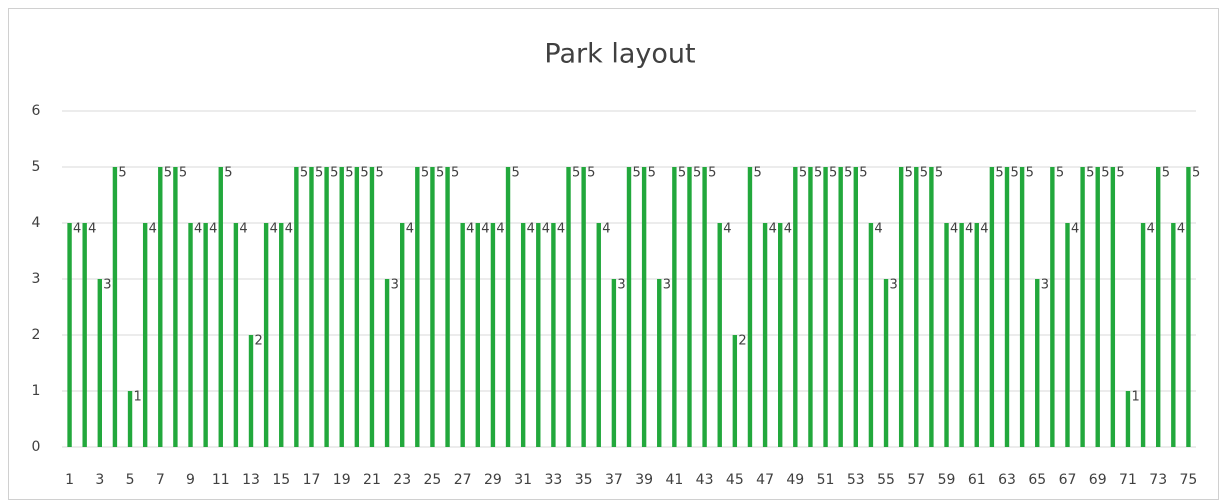 This screenshot has width=1228, height=504. Describe the element at coordinates (99, 480) in the screenshot. I see `x-tick-label: 3` at that location.